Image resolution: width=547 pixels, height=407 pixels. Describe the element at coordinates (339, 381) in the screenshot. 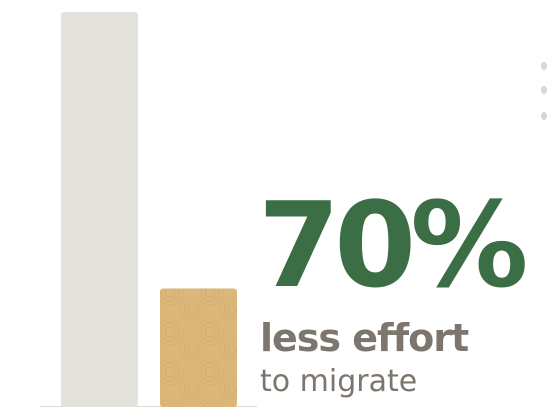

I see `stat-label-sub: to migrate` at that location.